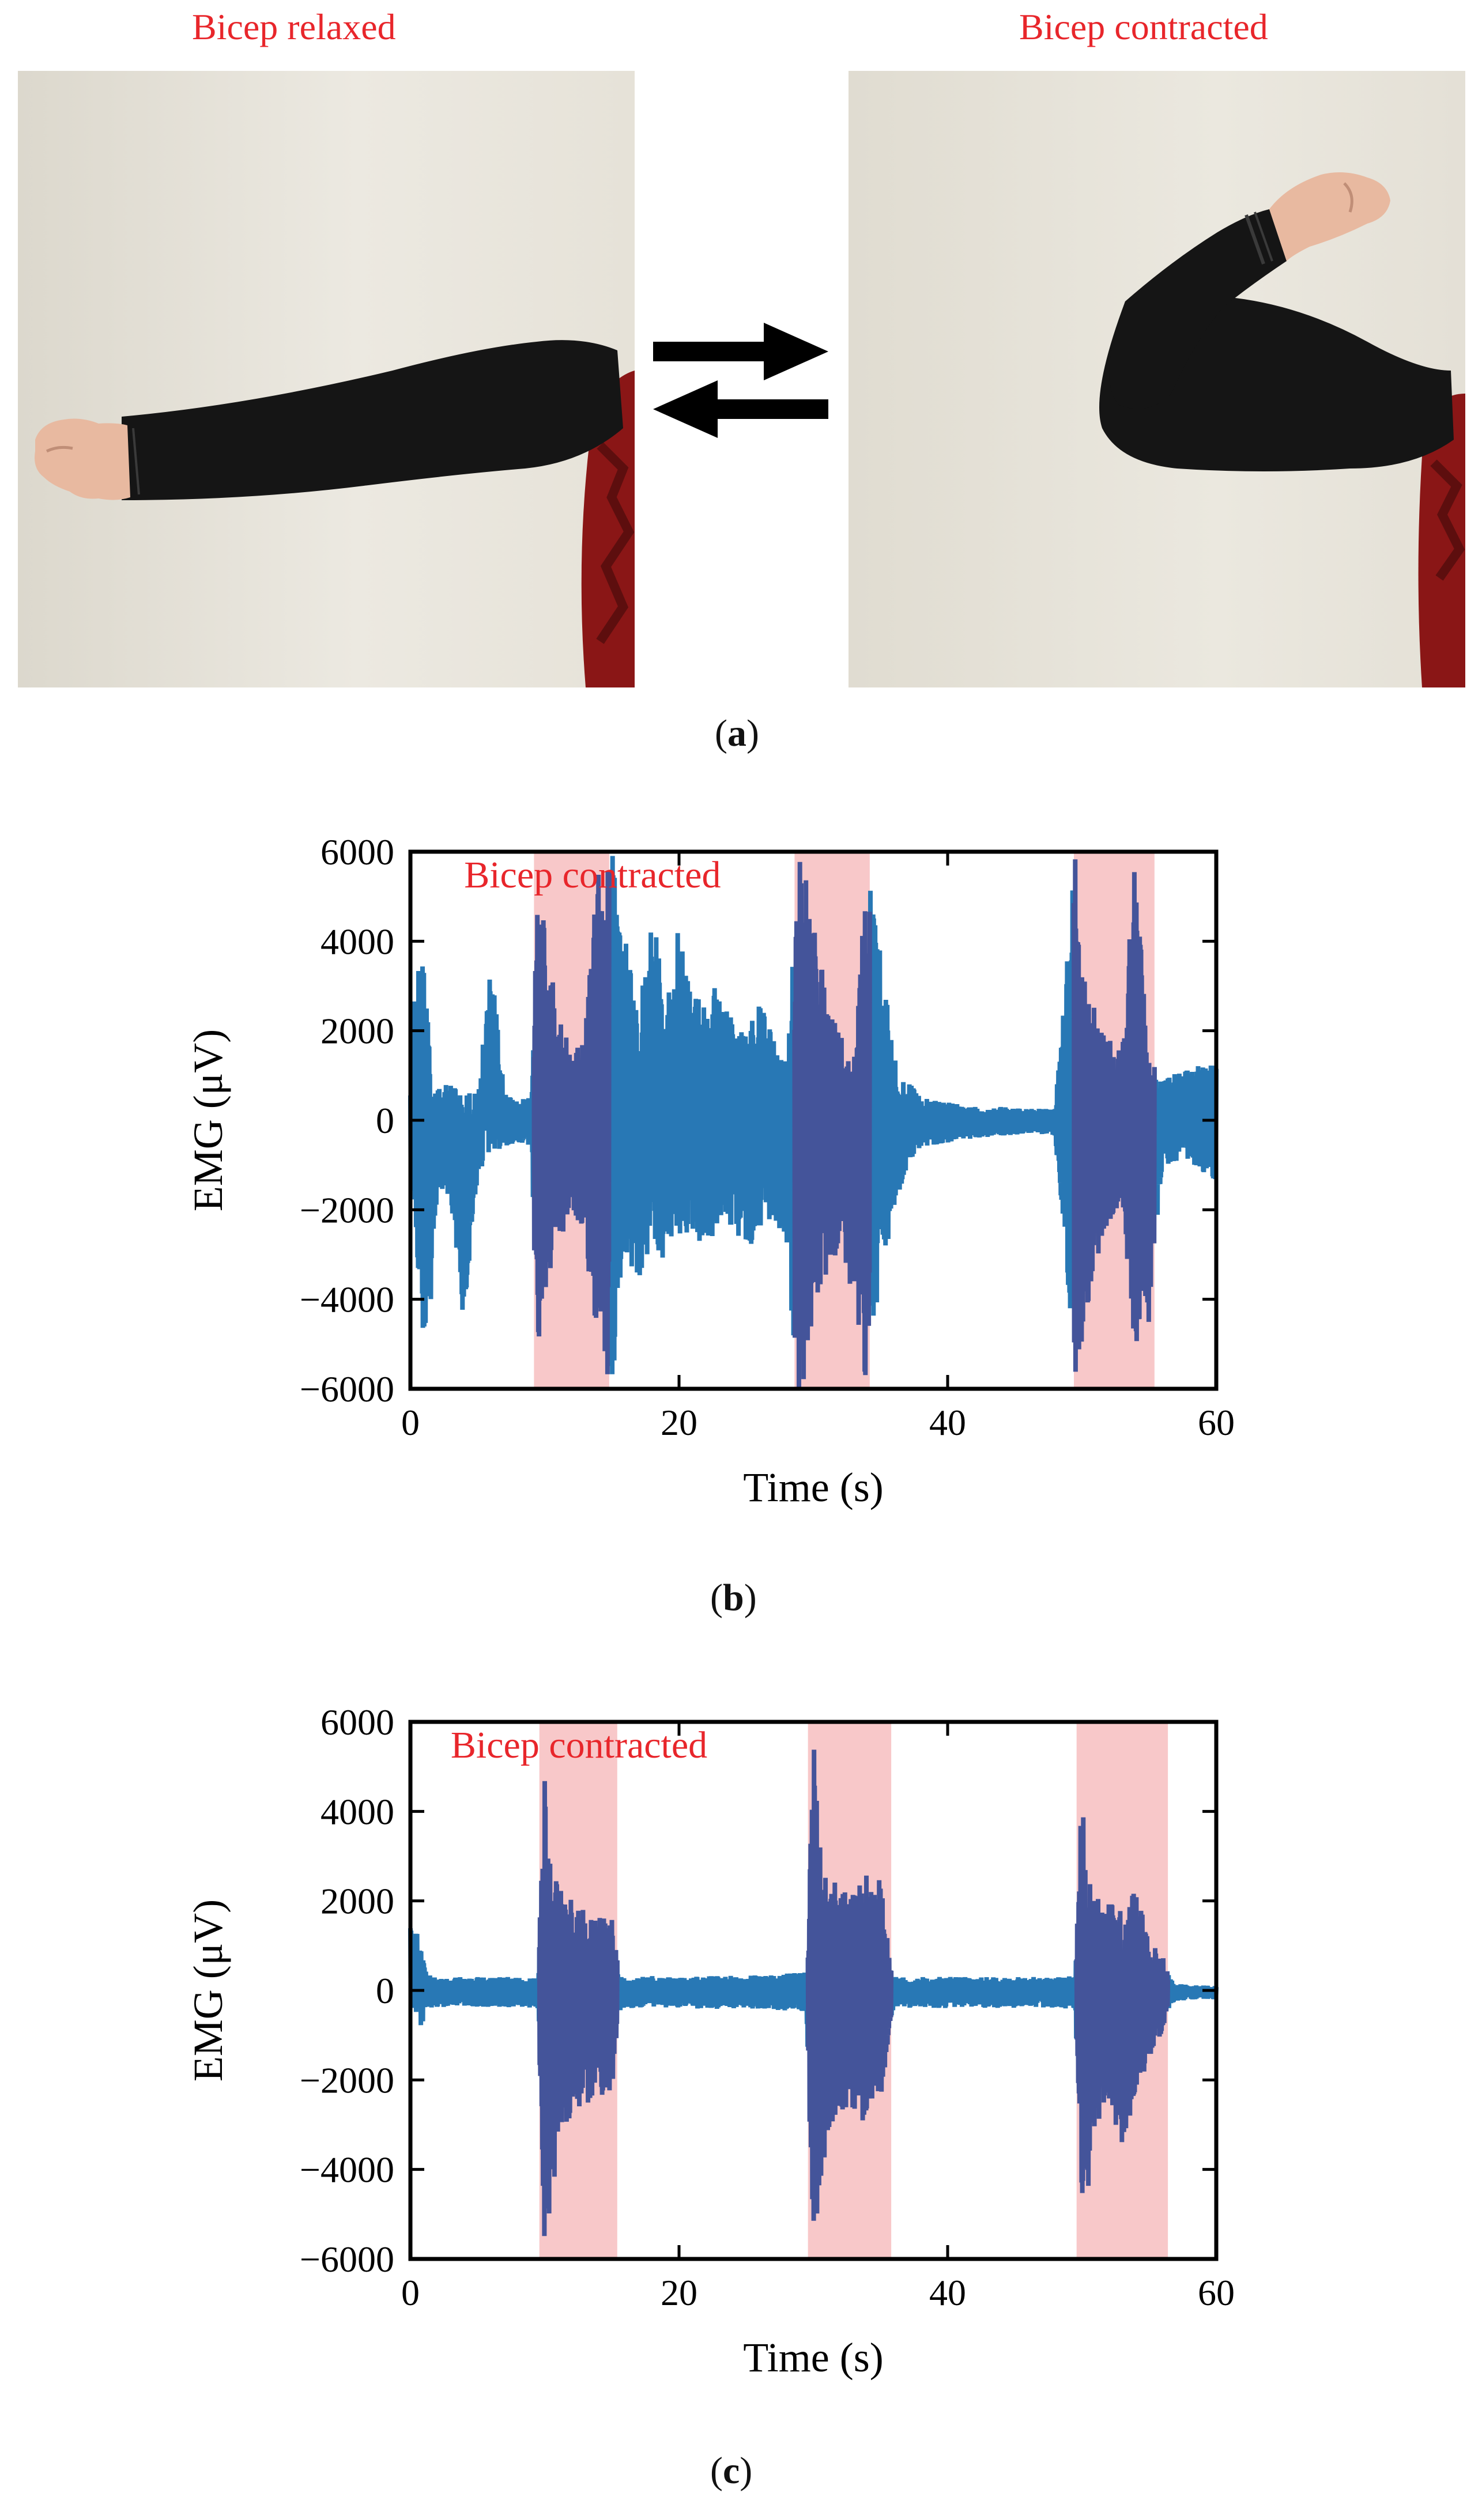 The image size is (1482, 2520). I want to click on y-tick-label-b: −2000, so click(347, 1209).